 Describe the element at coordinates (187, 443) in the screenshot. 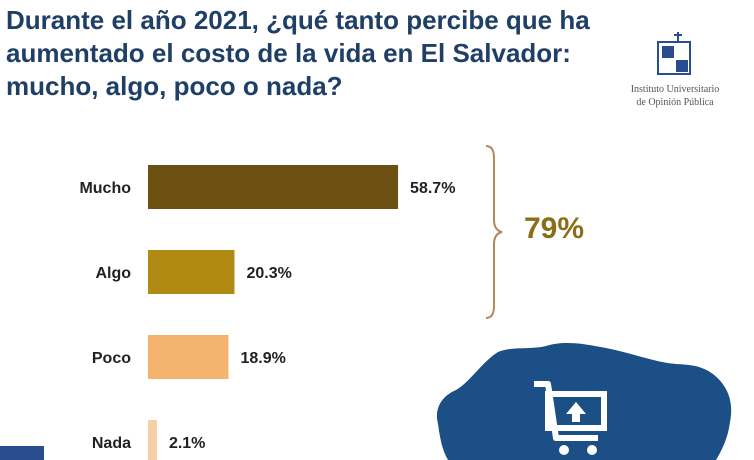

I see `value-label-nada: 2.1%` at that location.